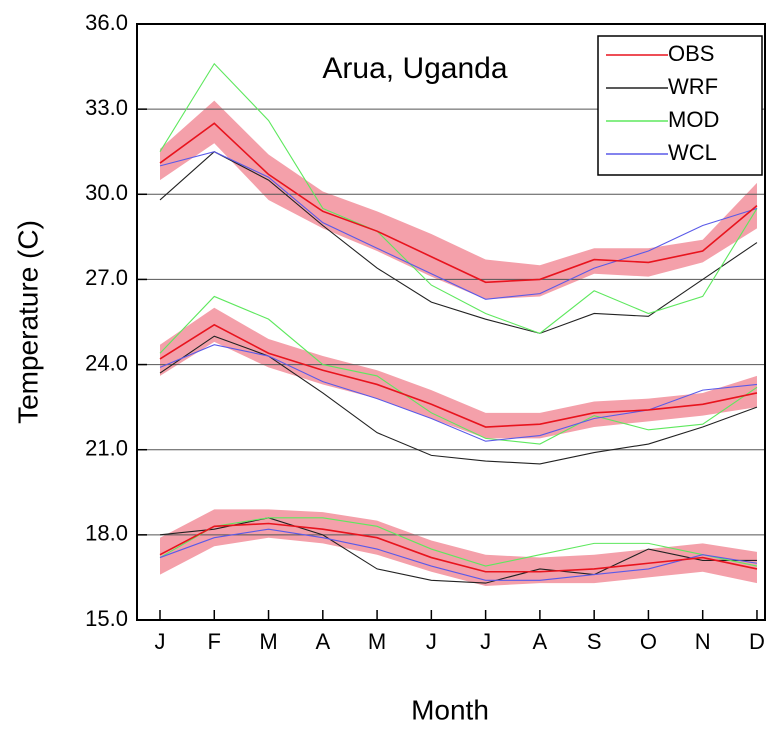 This screenshot has height=731, width=766. What do you see at coordinates (106, 362) in the screenshot?
I see `y-tick-label: 24.0` at bounding box center [106, 362].